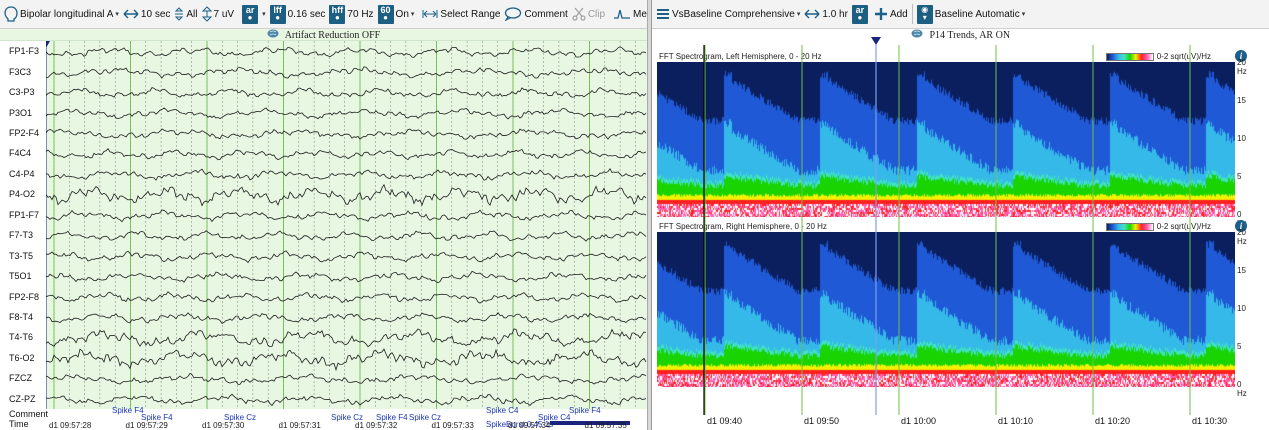  I want to click on hff-icon: hff ●, so click(337, 14).